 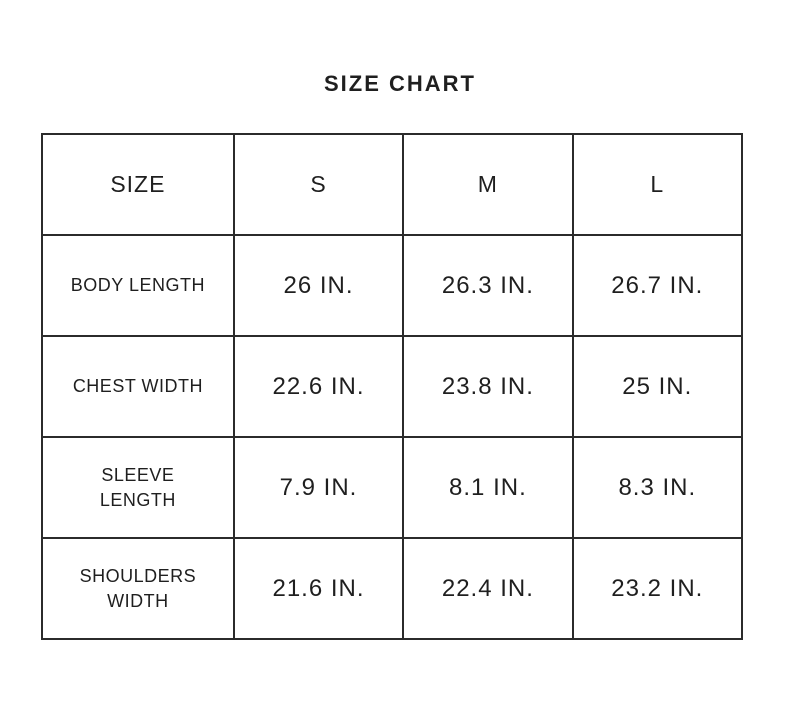 I want to click on cell-shoulders-width-s: 21.6 IN., so click(x=318, y=588).